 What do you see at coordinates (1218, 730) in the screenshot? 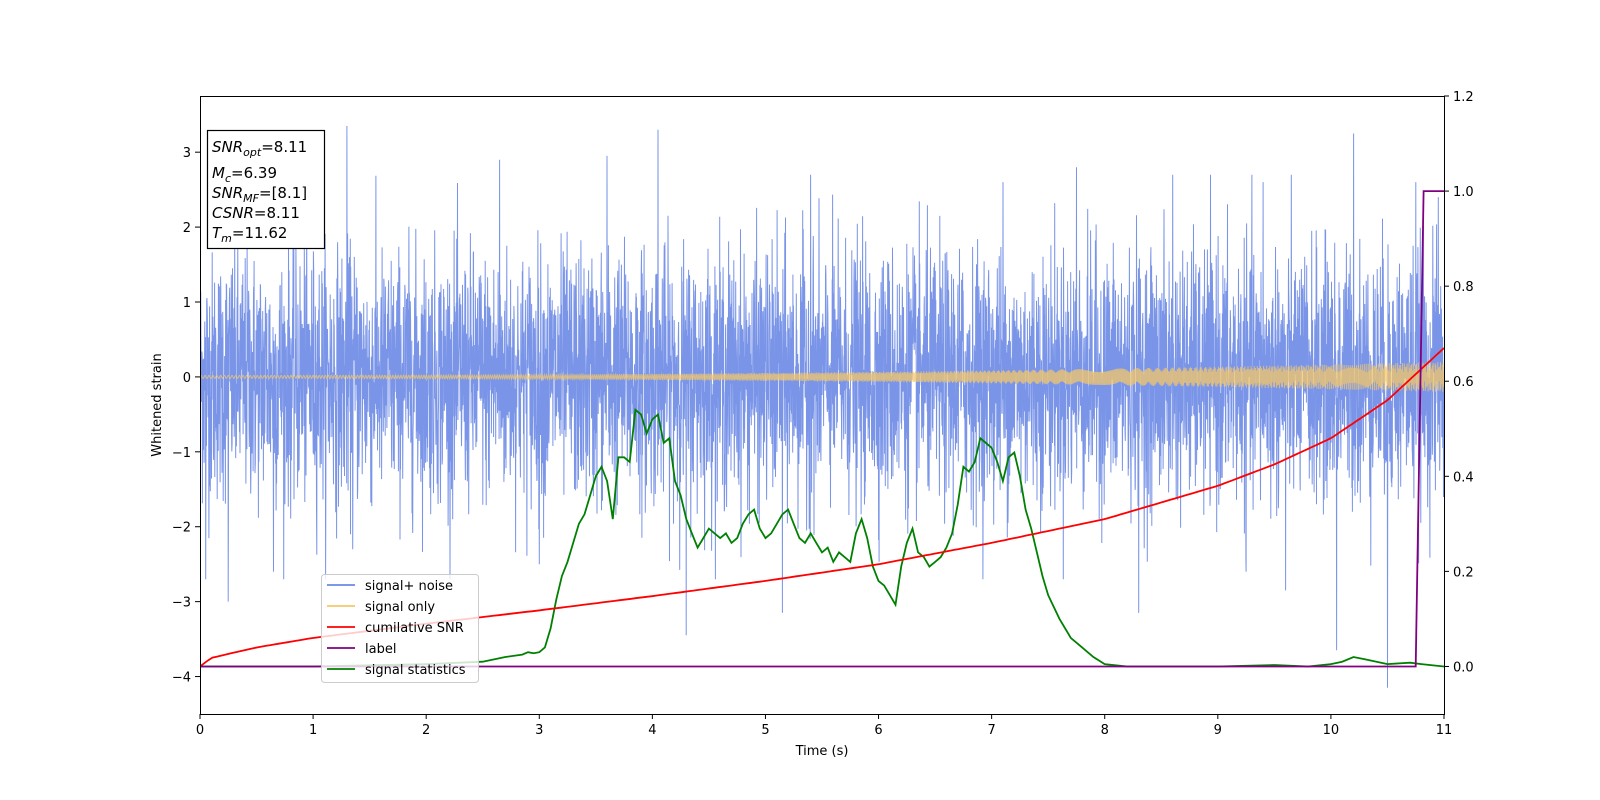
I see `x-tick-label: 9` at bounding box center [1218, 730].